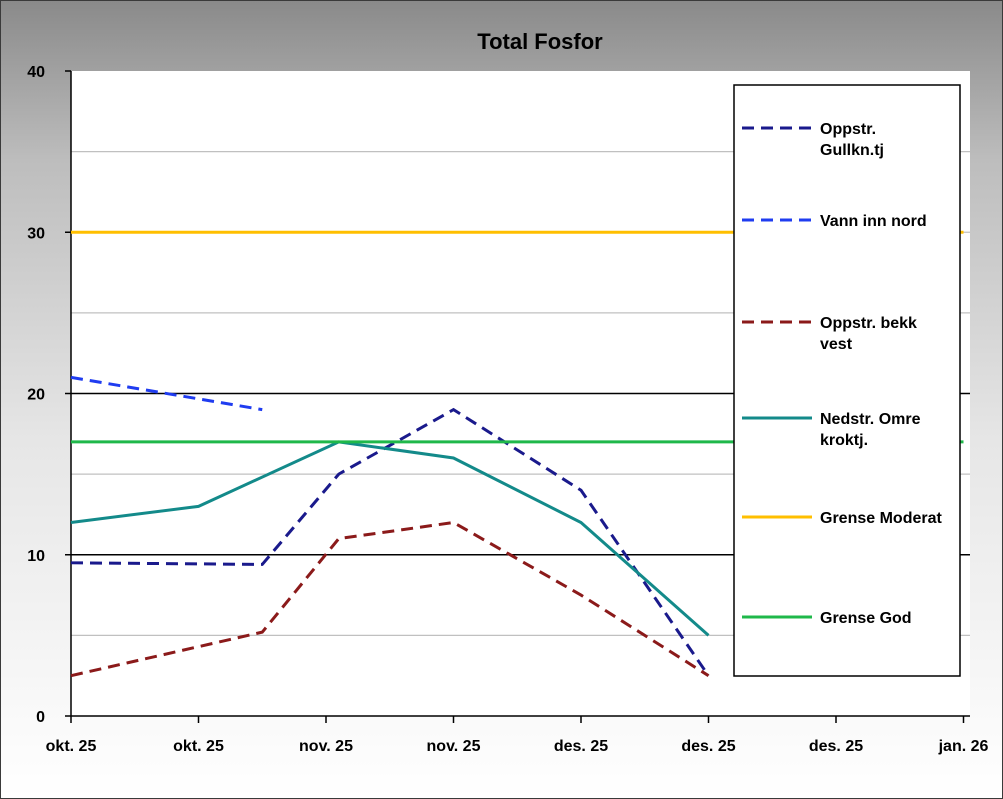  What do you see at coordinates (36, 72) in the screenshot?
I see `y-tick-label: 40` at bounding box center [36, 72].